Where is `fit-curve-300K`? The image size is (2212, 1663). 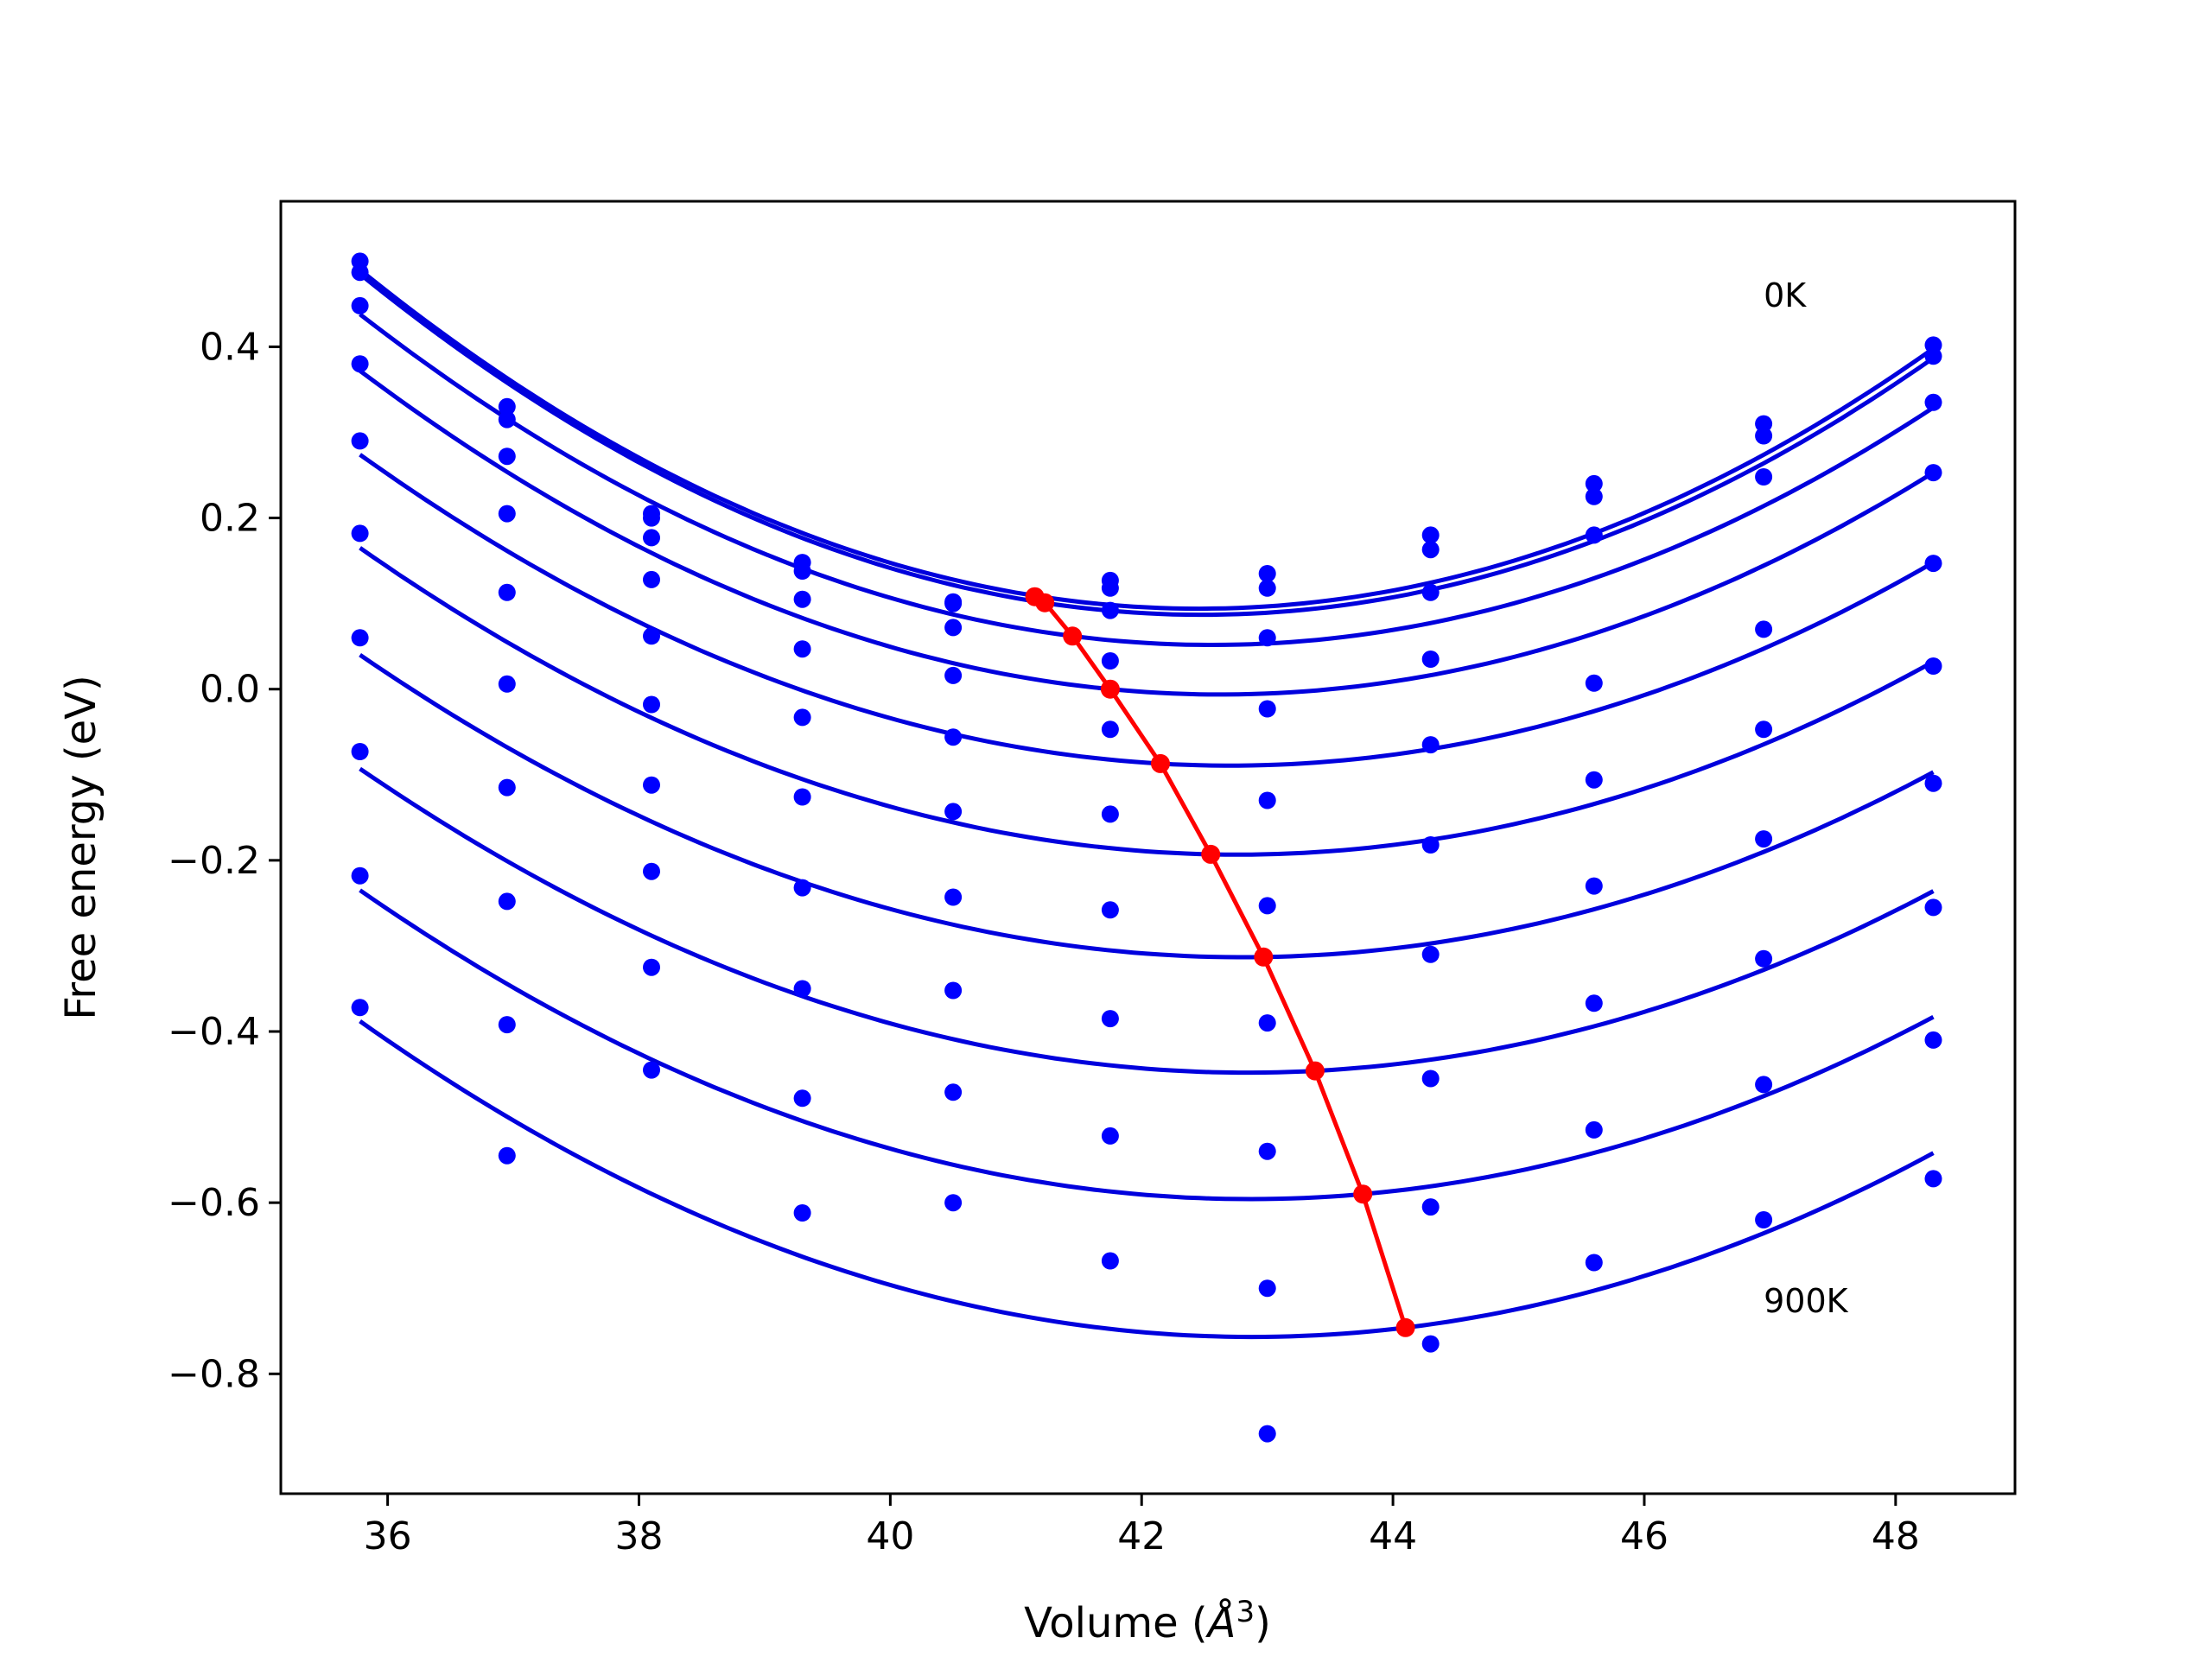 fit-curve-300K is located at coordinates (1147, 533).